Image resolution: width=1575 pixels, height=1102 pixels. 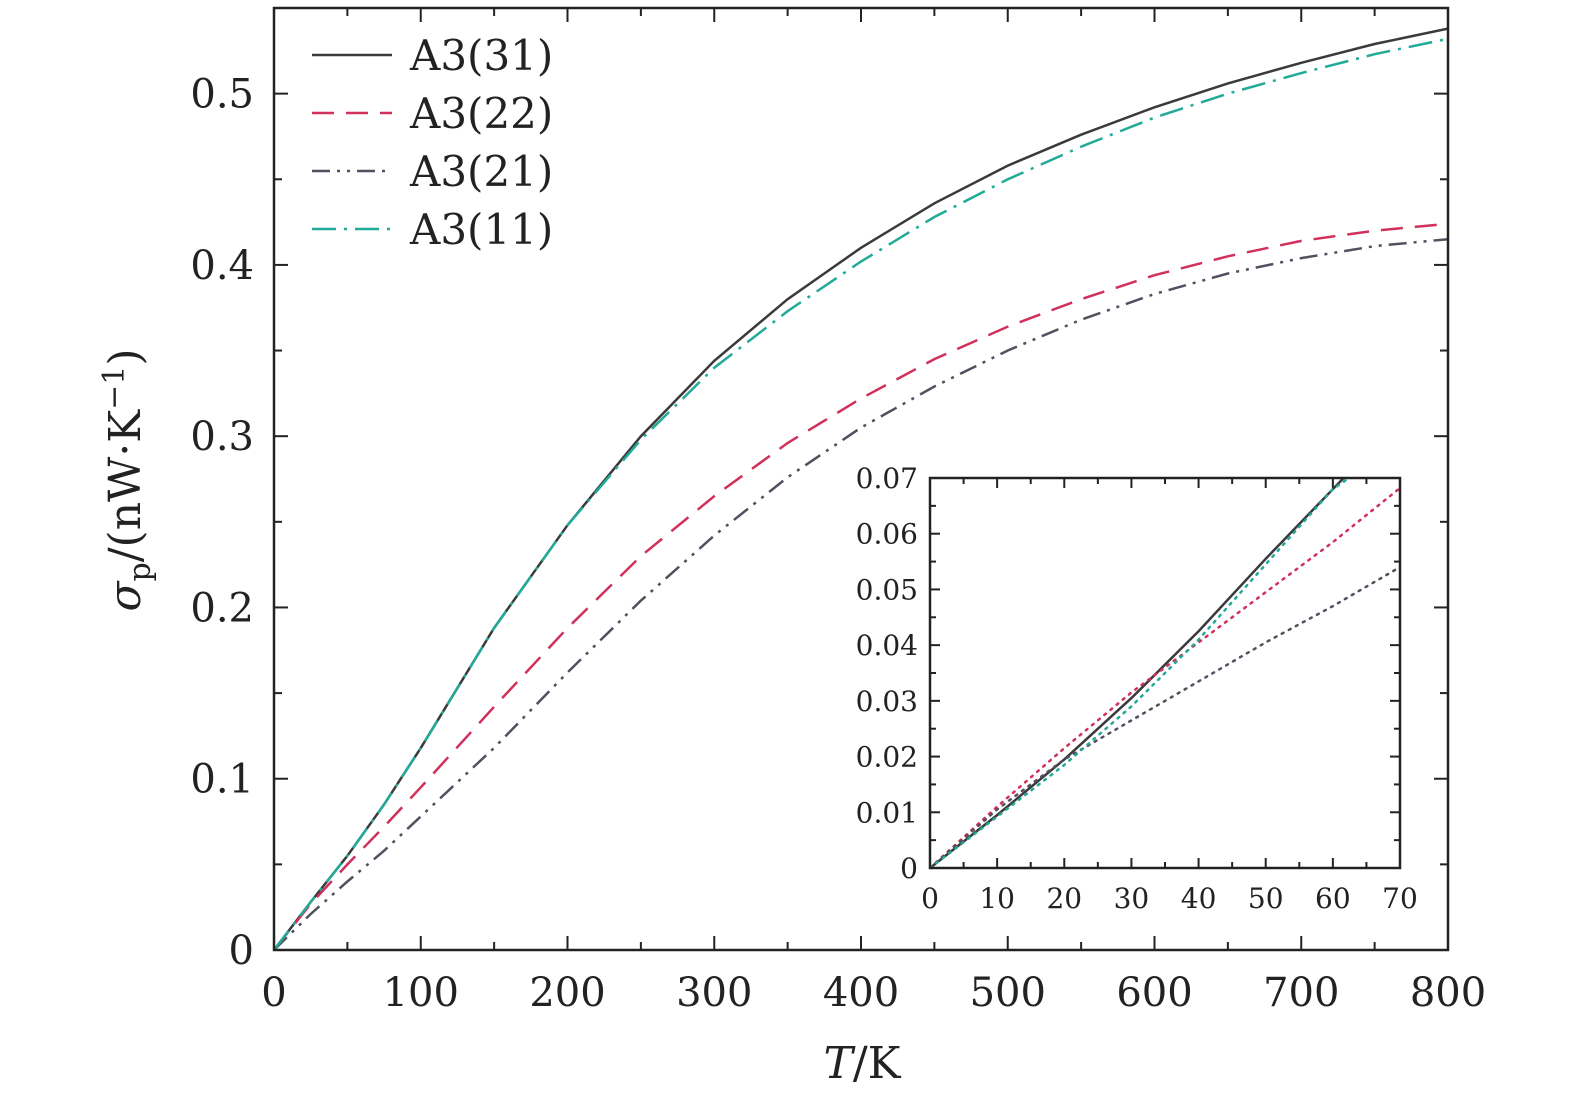 What do you see at coordinates (481, 113) in the screenshot?
I see `legend-label: A3(22)` at bounding box center [481, 113].